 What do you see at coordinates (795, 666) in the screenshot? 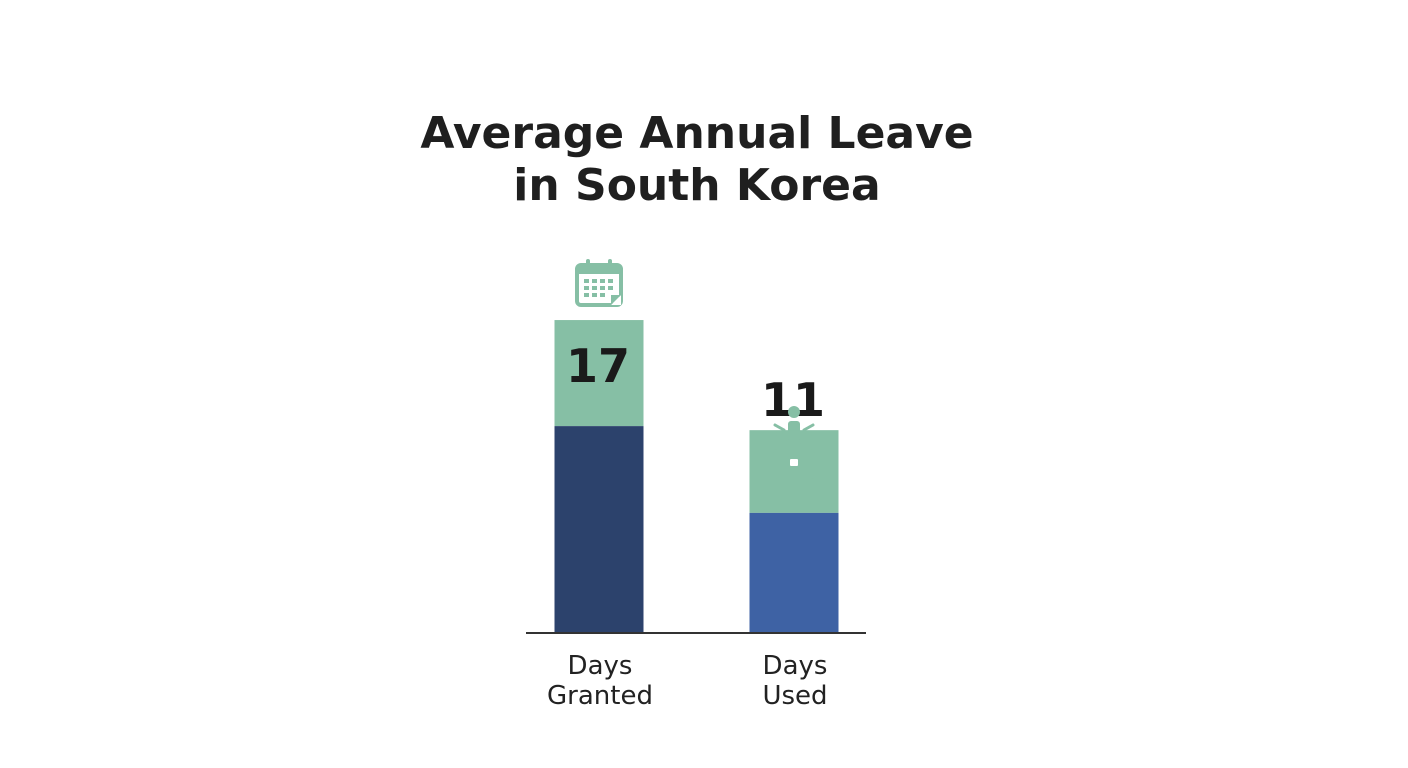
I see `category-label-days-used-line-1: Days` at bounding box center [795, 666].